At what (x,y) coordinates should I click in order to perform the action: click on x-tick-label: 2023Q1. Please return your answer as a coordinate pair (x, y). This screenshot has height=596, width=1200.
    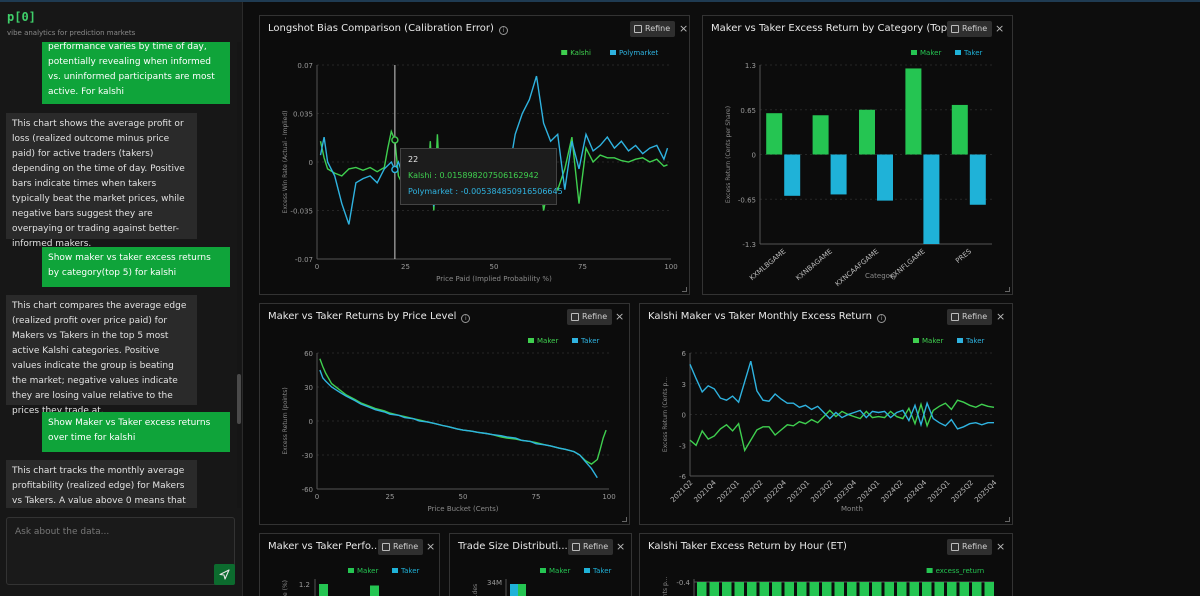
    Looking at the image, I should click on (798, 491).